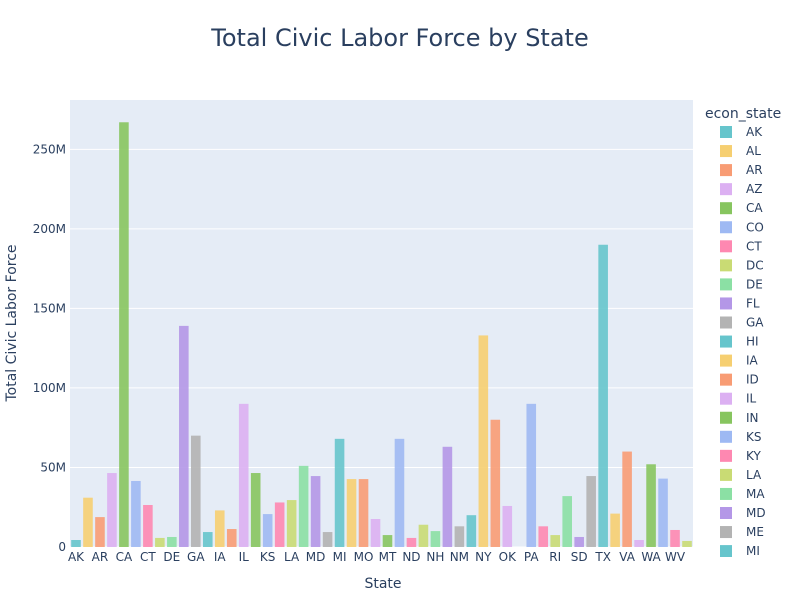 Image resolution: width=800 pixels, height=604 pixels. Describe the element at coordinates (754, 132) in the screenshot. I see `legend-label: AK` at that location.